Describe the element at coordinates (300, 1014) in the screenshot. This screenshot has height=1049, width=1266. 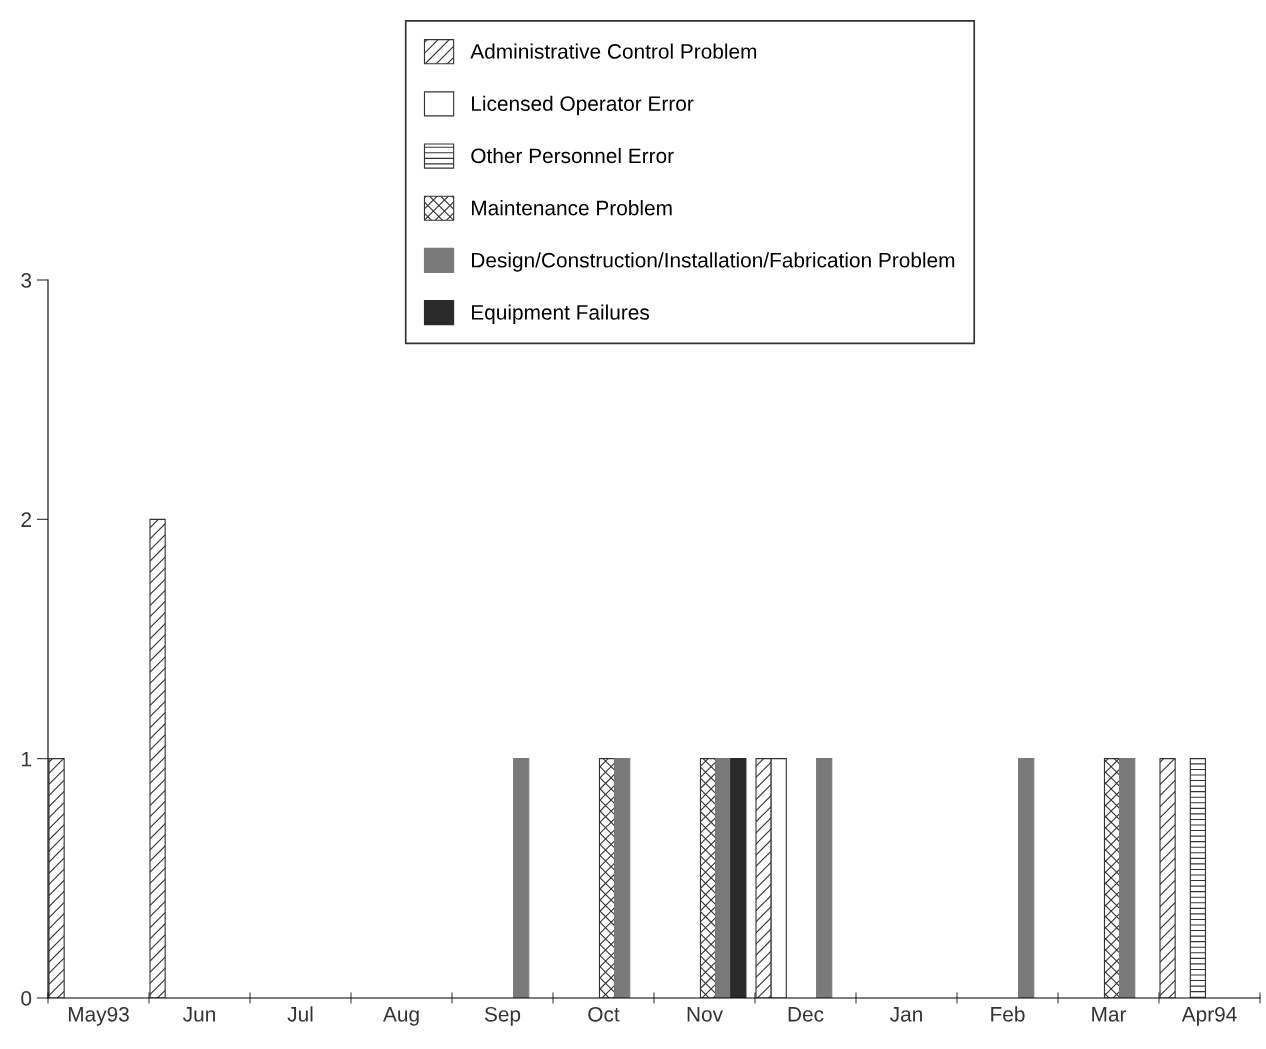
I see `x-tick-label: Jul` at that location.